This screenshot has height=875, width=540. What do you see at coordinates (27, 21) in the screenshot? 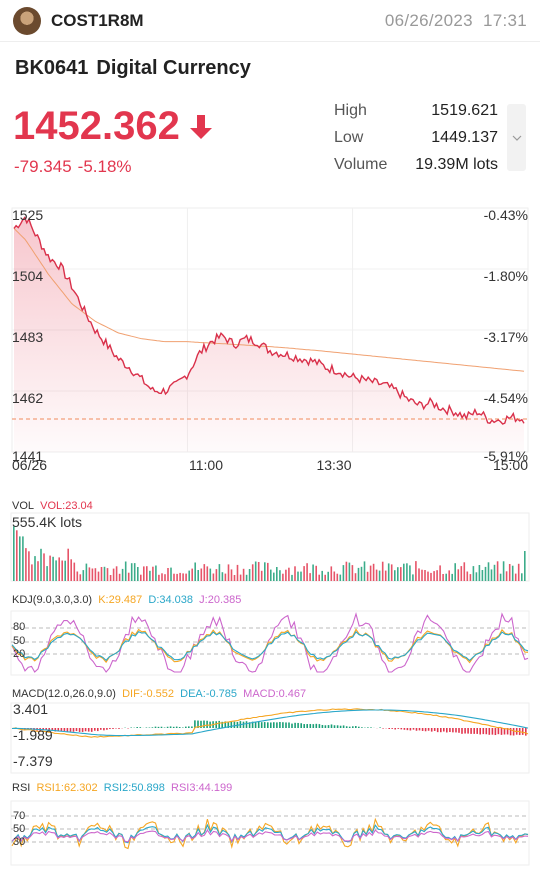
I see `avatar` at bounding box center [27, 21].